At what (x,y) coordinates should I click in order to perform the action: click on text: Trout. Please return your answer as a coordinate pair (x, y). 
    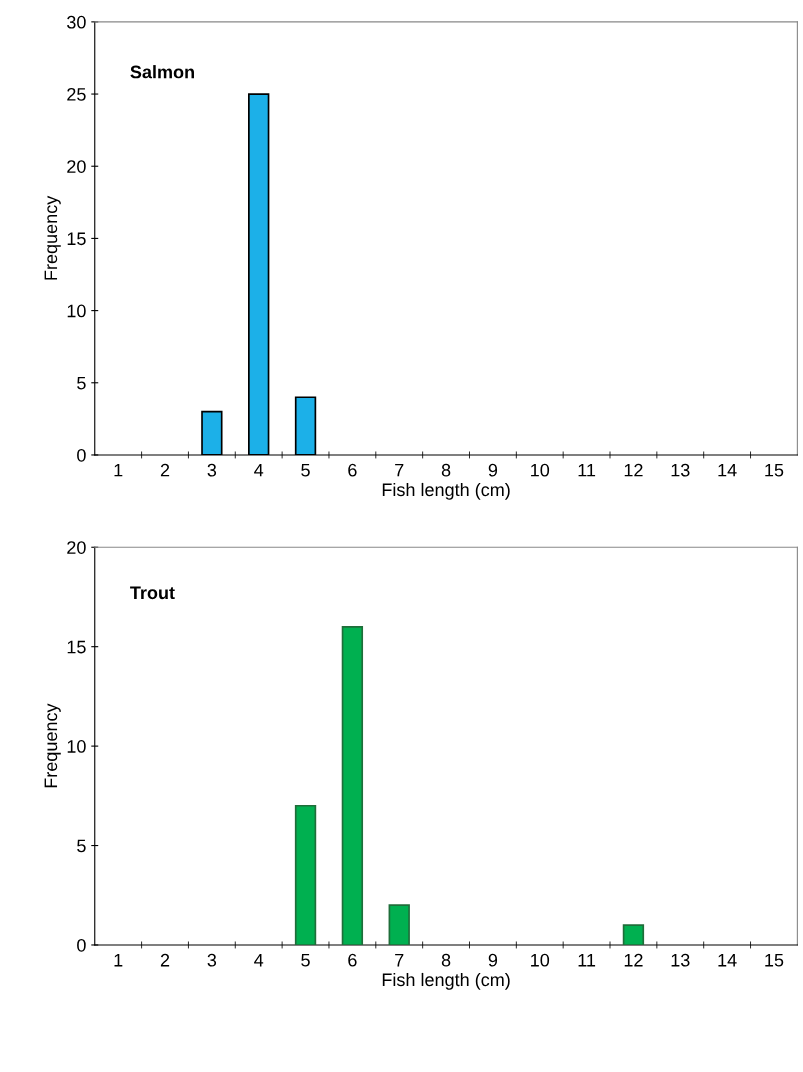
    Looking at the image, I should click on (152, 593).